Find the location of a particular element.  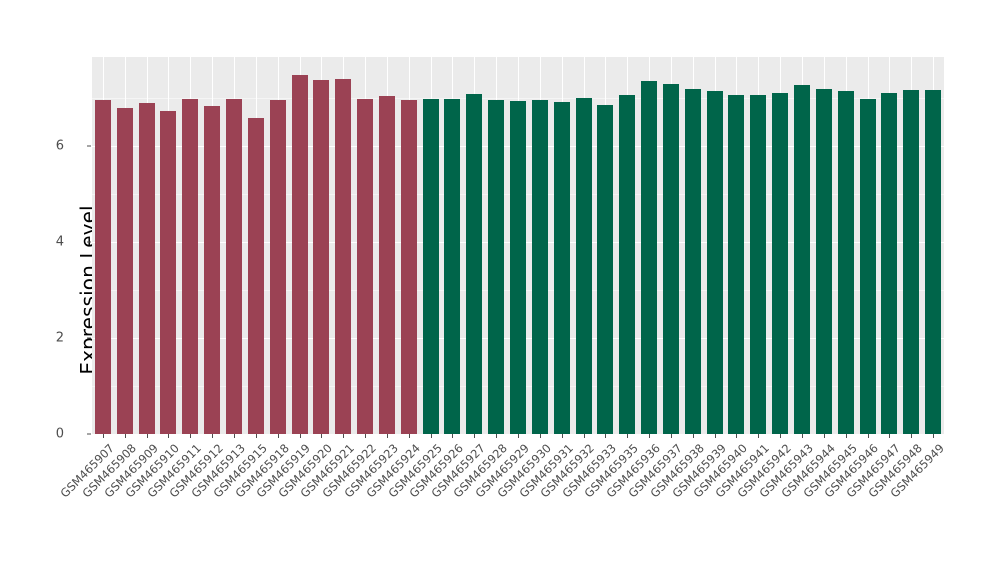

y-axis-tick-label: 0 is located at coordinates (59, 434).